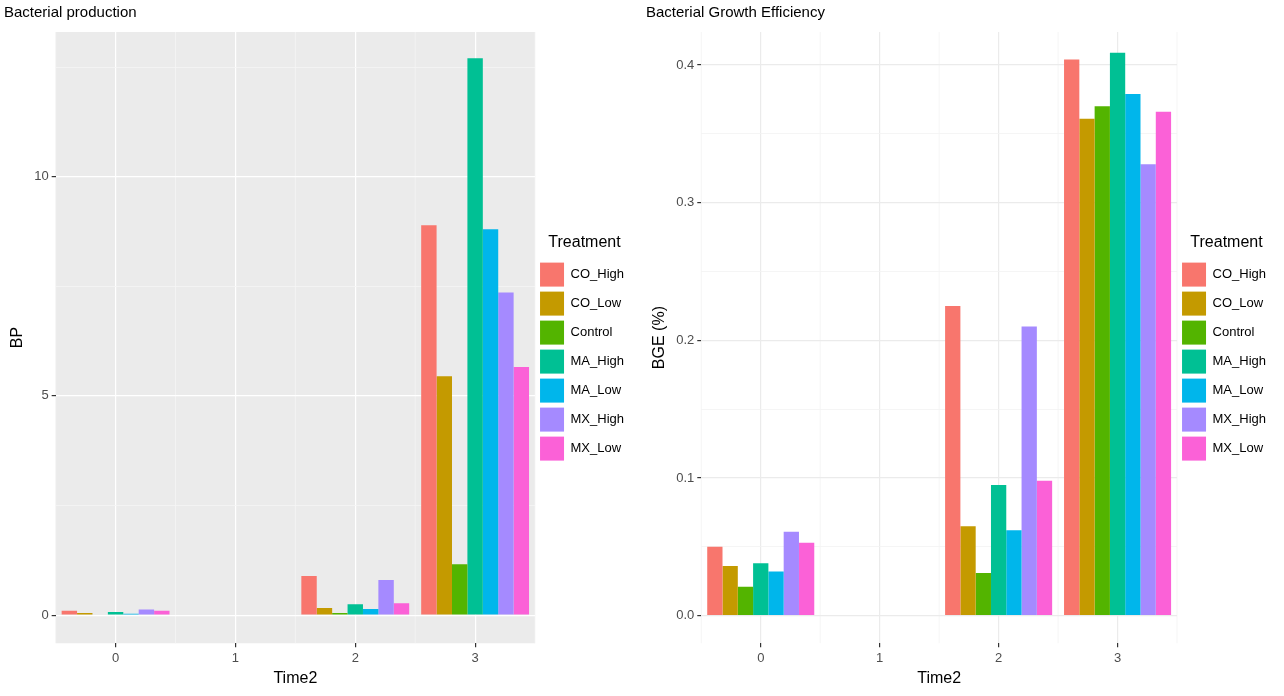  What do you see at coordinates (685, 339) in the screenshot?
I see `y-tick-label: 0.2` at bounding box center [685, 339].